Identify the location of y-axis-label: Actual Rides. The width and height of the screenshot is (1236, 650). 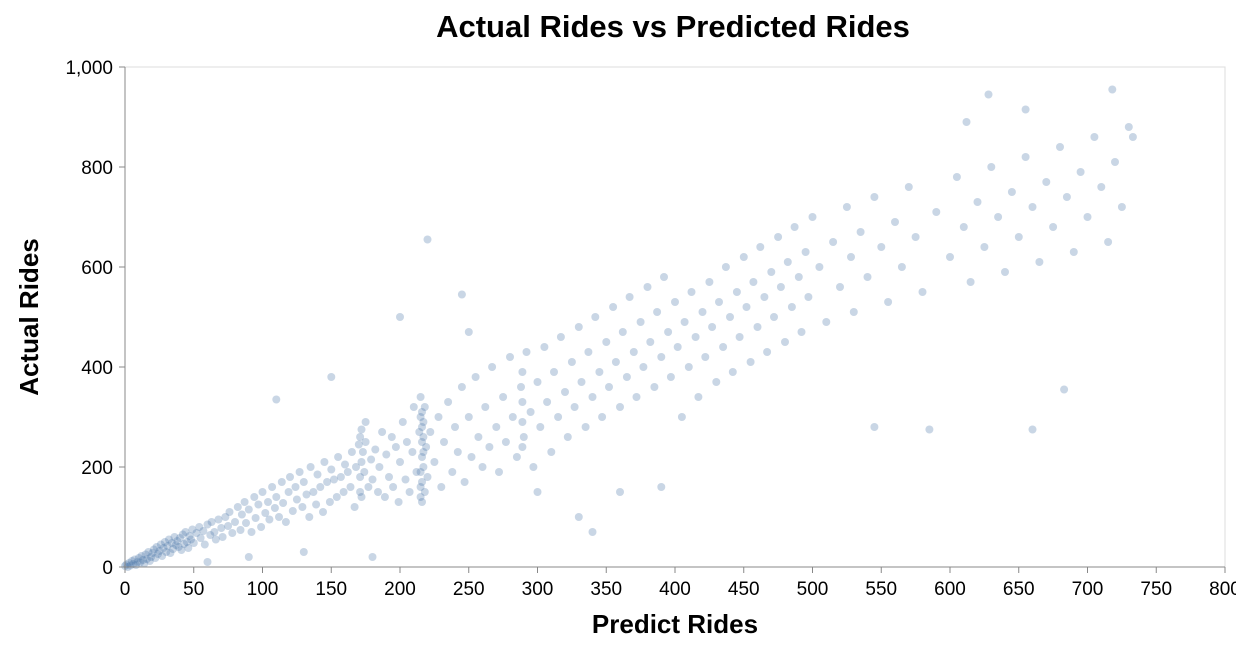
(29, 317).